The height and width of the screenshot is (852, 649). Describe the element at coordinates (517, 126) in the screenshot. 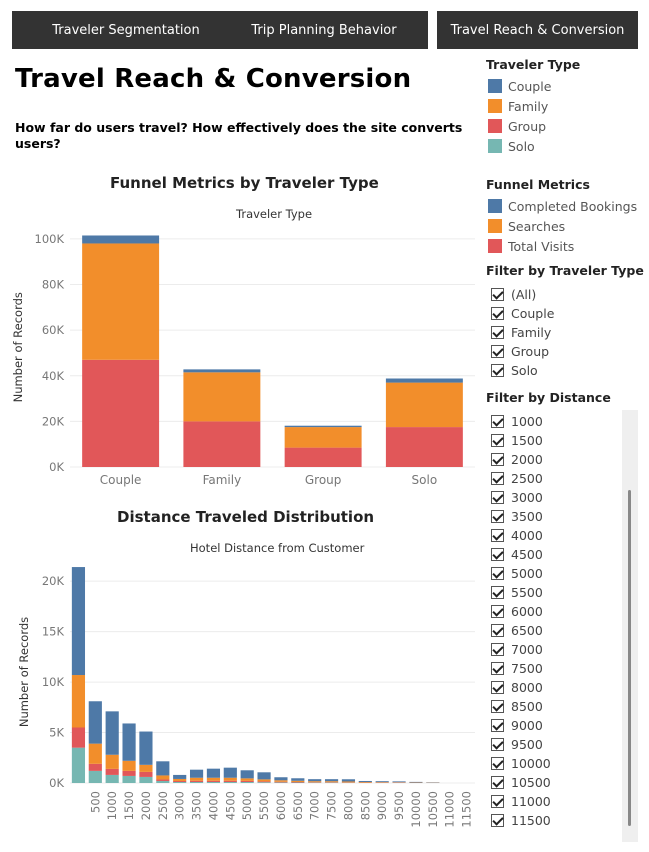

I see `traveler-type-legend-item: Group` at that location.